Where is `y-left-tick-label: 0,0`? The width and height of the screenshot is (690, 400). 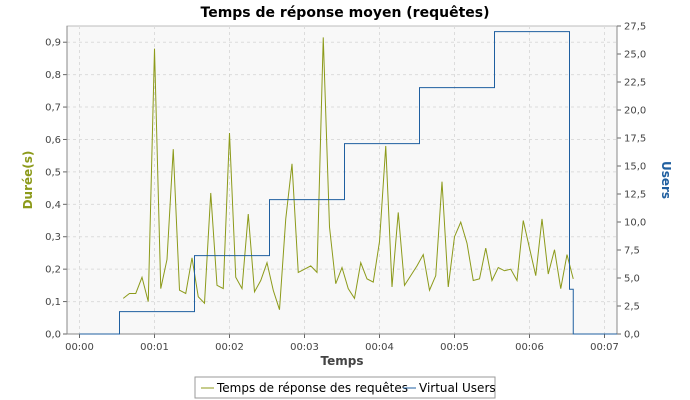 y-left-tick-label: 0,0 is located at coordinates (53, 335).